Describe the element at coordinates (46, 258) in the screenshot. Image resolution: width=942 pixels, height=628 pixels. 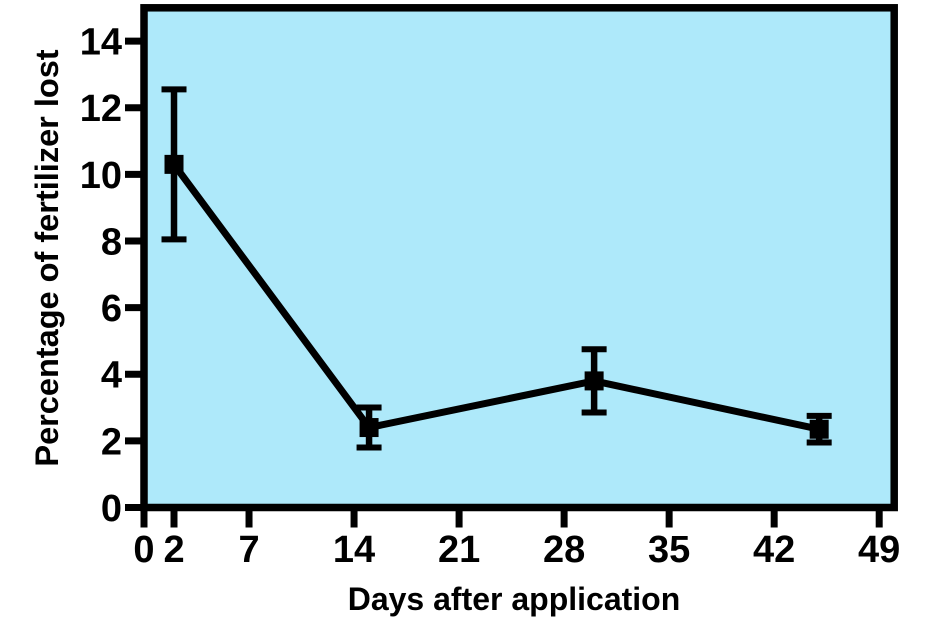
I see `y-axis-title: Percentage of fertilizer lost` at that location.